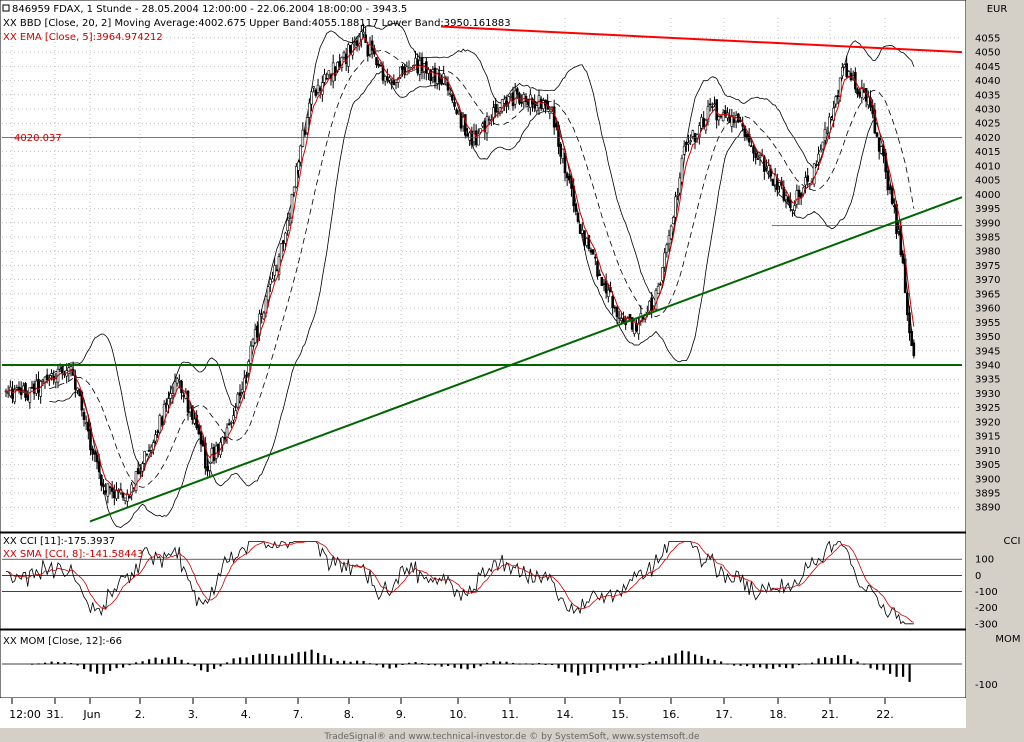  What do you see at coordinates (140, 714) in the screenshot?
I see `x-tick-label: 2.` at bounding box center [140, 714].